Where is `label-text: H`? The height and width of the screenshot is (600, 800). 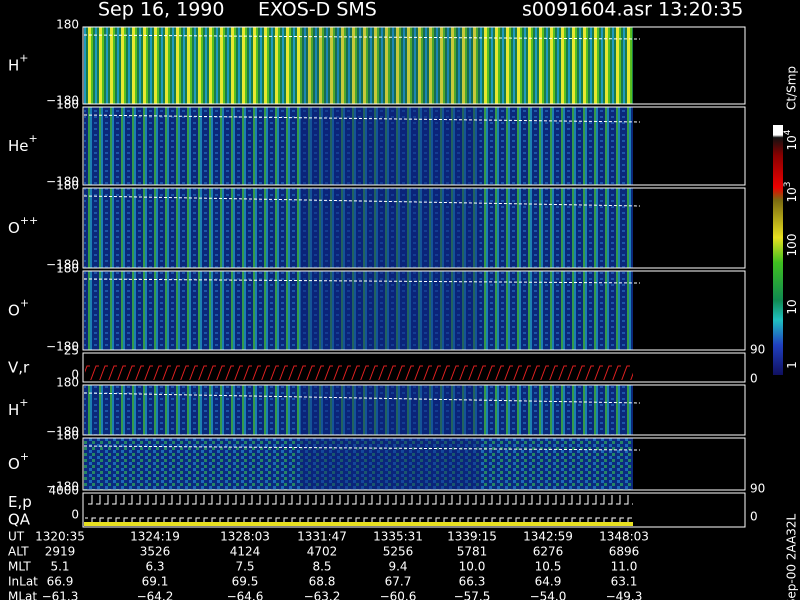
label-text: H is located at coordinates (13, 410).